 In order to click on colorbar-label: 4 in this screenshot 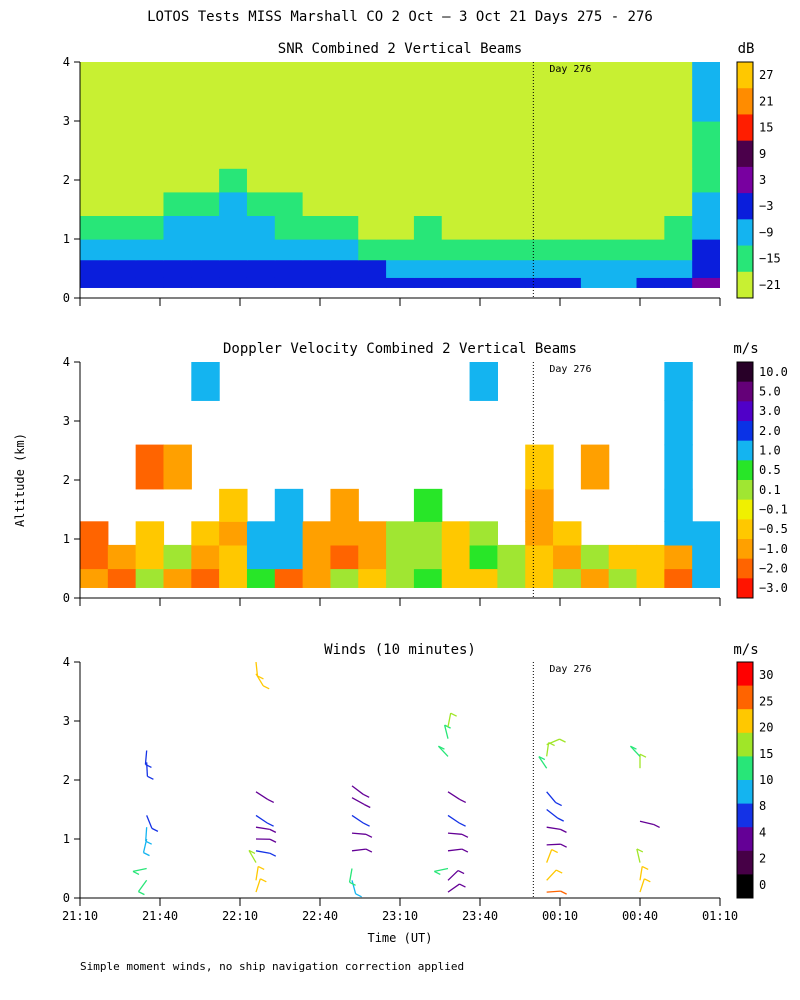, I will do `click(762, 832)`.